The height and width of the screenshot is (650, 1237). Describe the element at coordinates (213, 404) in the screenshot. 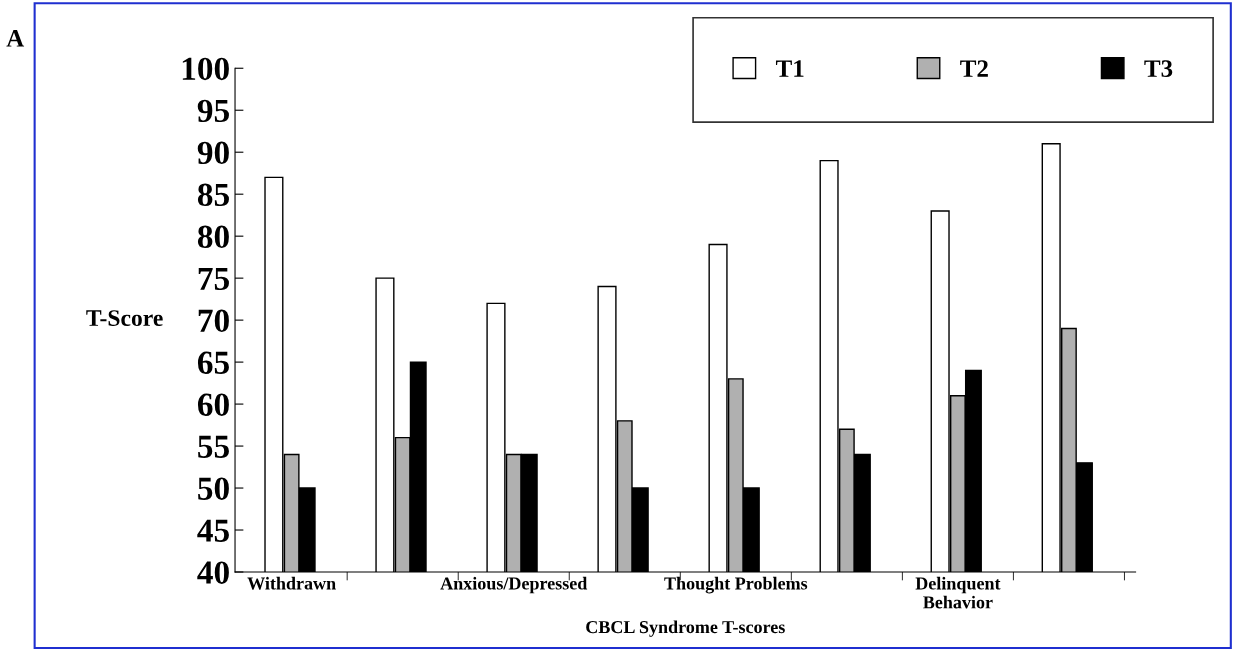

I see `y-tick-label: 60` at that location.